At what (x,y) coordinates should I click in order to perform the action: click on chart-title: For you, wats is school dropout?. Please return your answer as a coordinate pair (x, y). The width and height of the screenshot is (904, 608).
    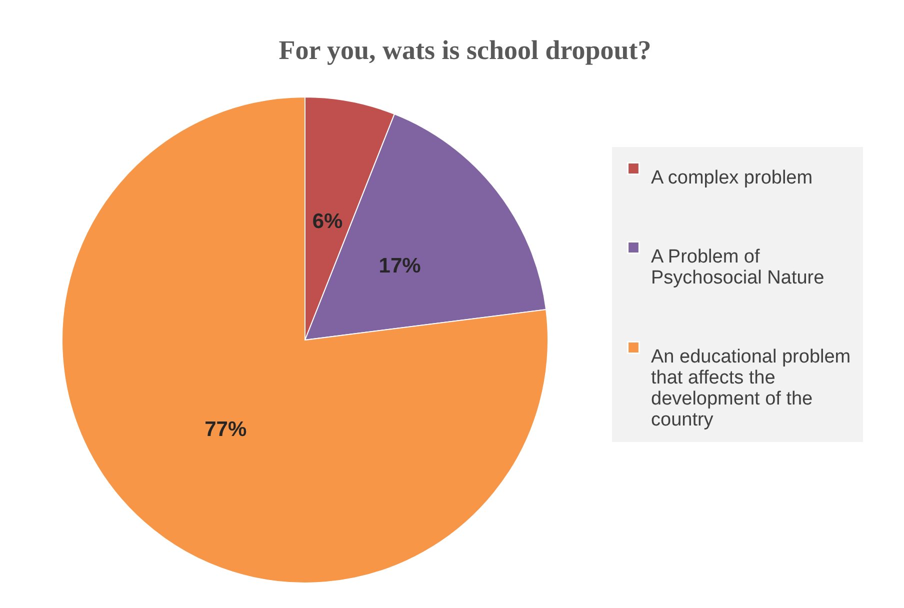
    Looking at the image, I should click on (465, 50).